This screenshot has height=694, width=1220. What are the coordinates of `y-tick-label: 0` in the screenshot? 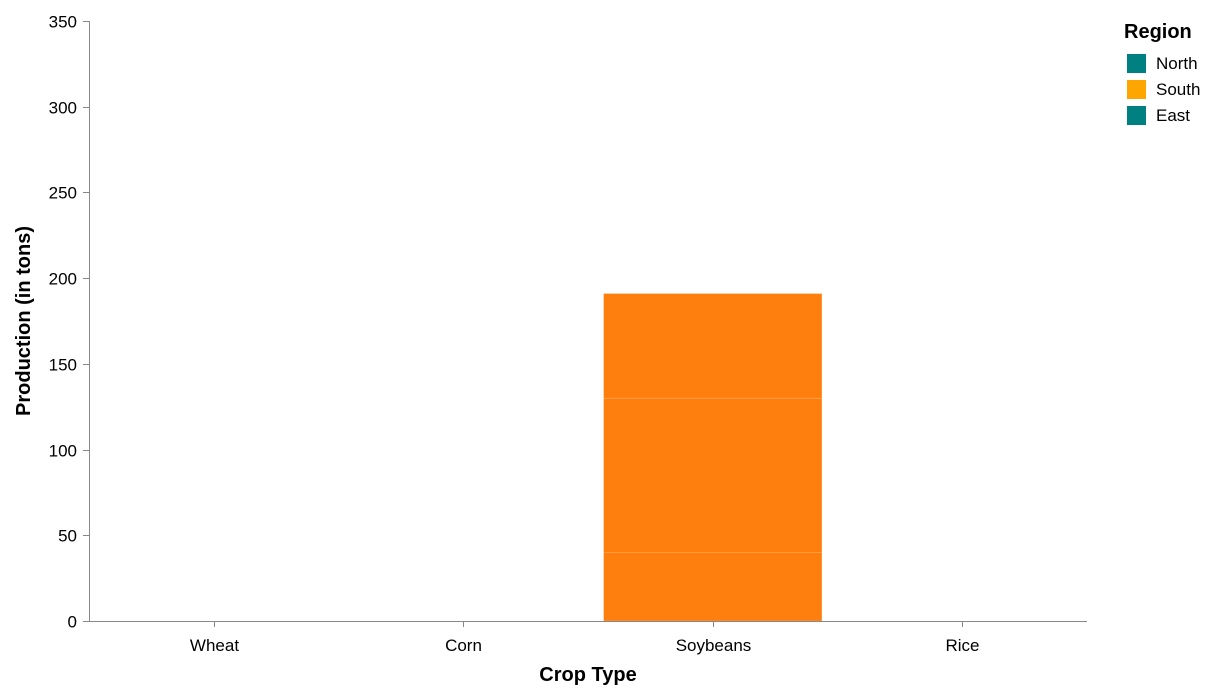 It's located at (72, 622).